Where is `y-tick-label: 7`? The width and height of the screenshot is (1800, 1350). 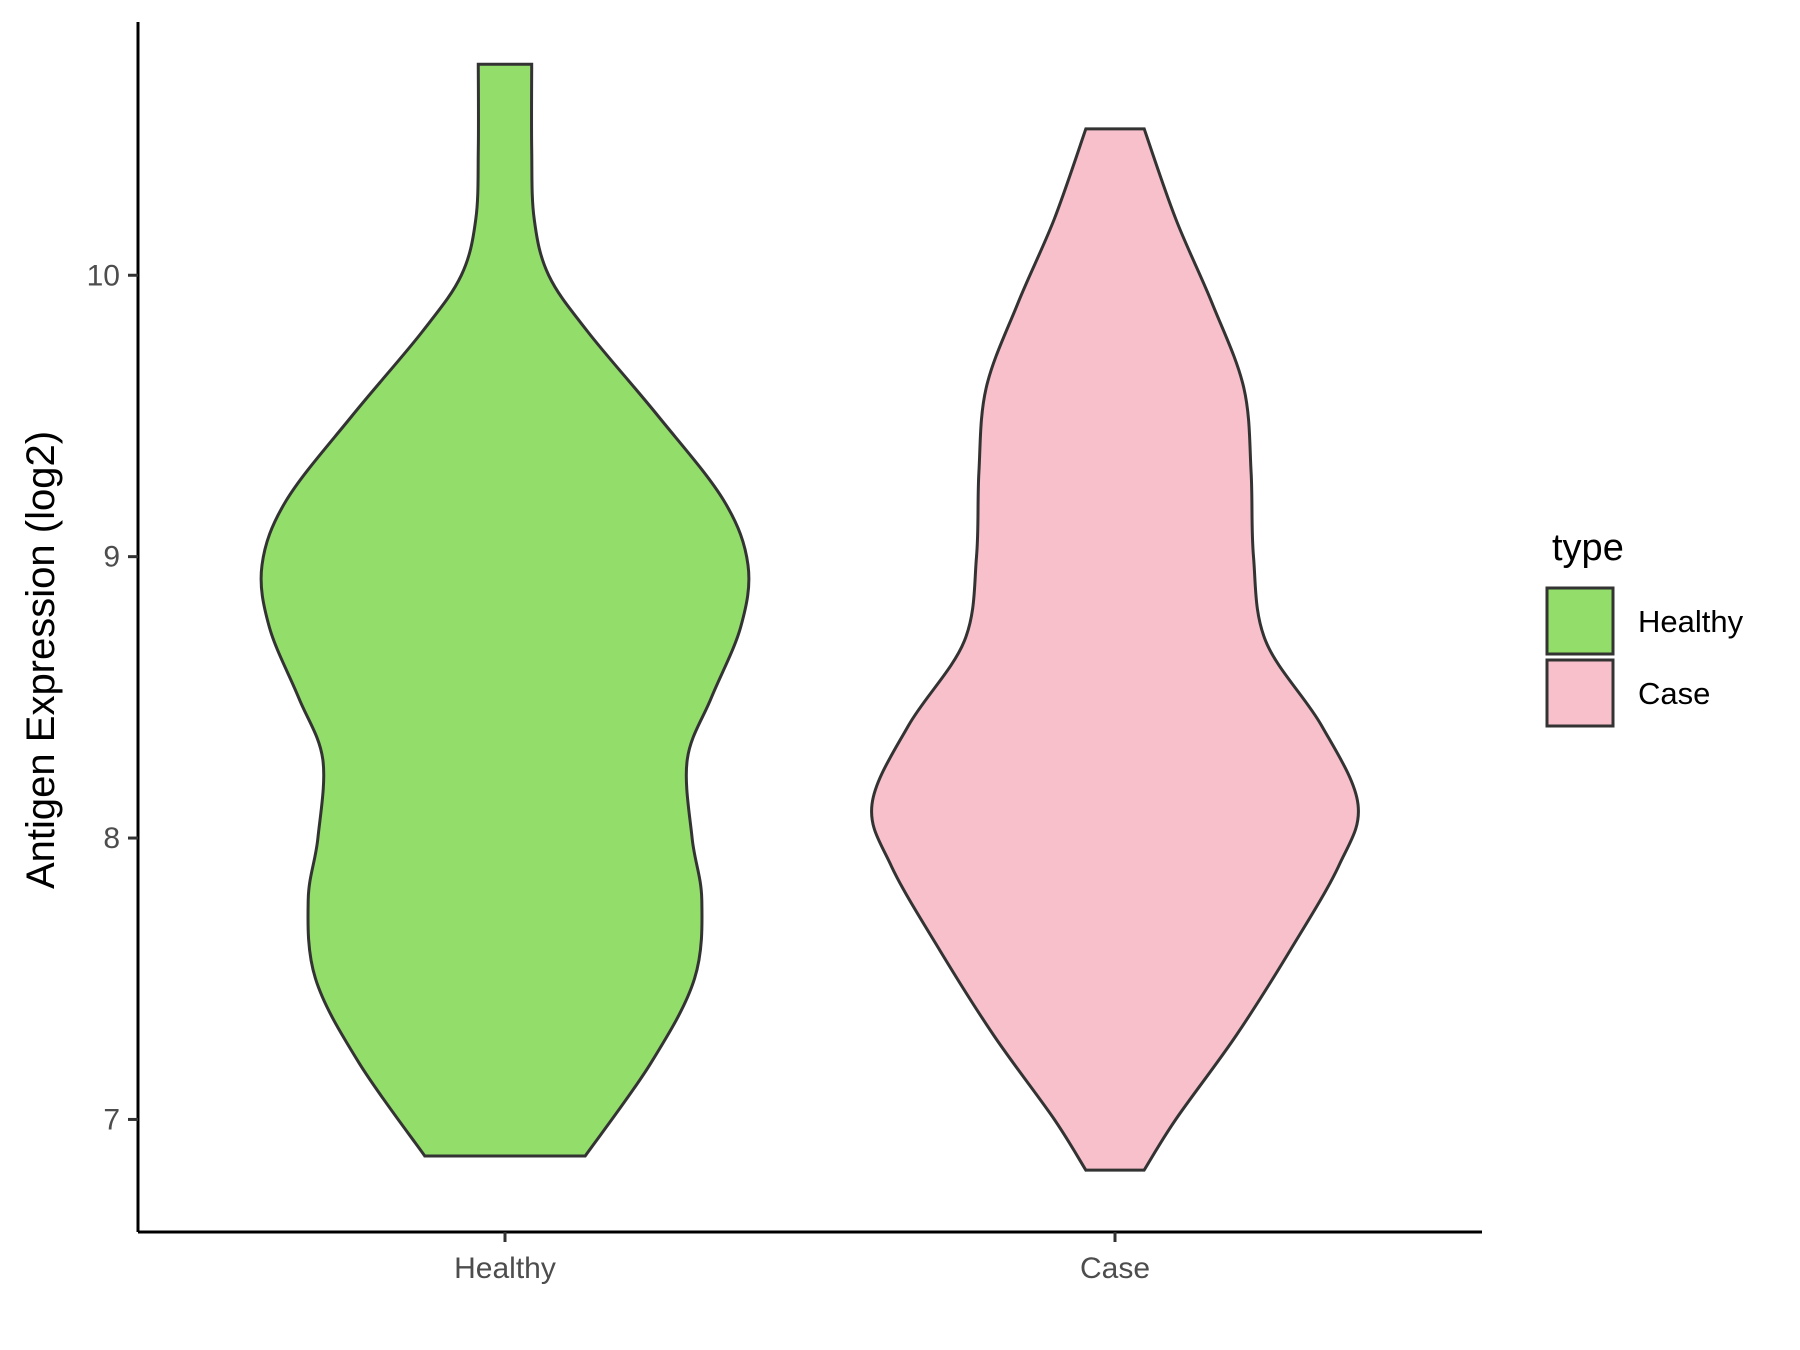
y-tick-label: 7 is located at coordinates (111, 1119).